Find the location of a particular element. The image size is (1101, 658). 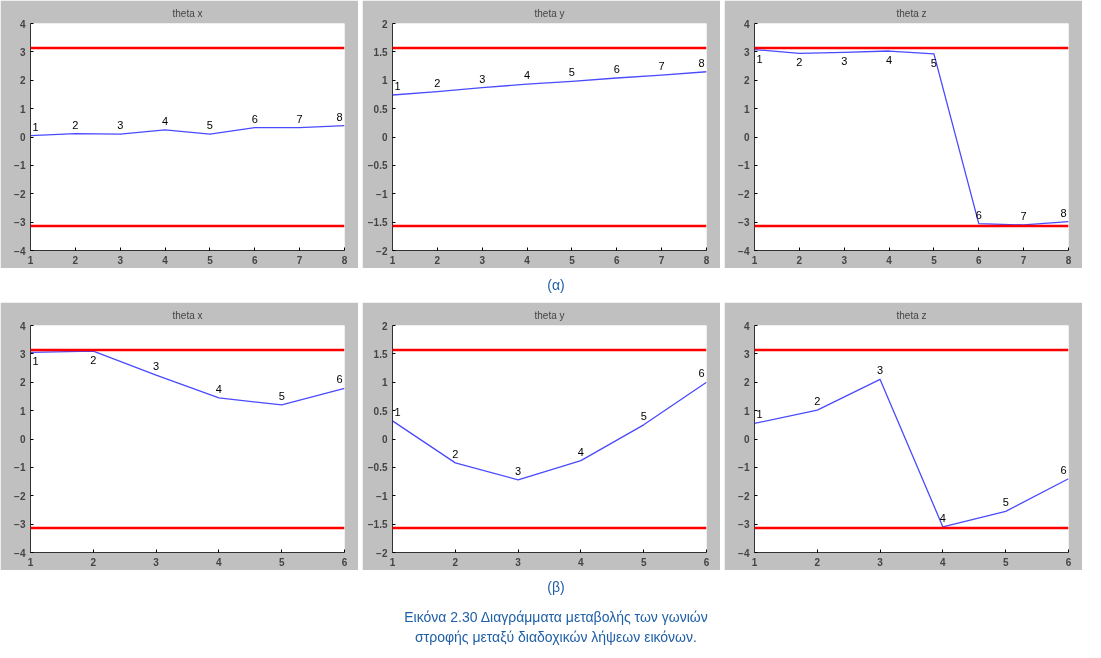

line-series is located at coordinates (549, 431).